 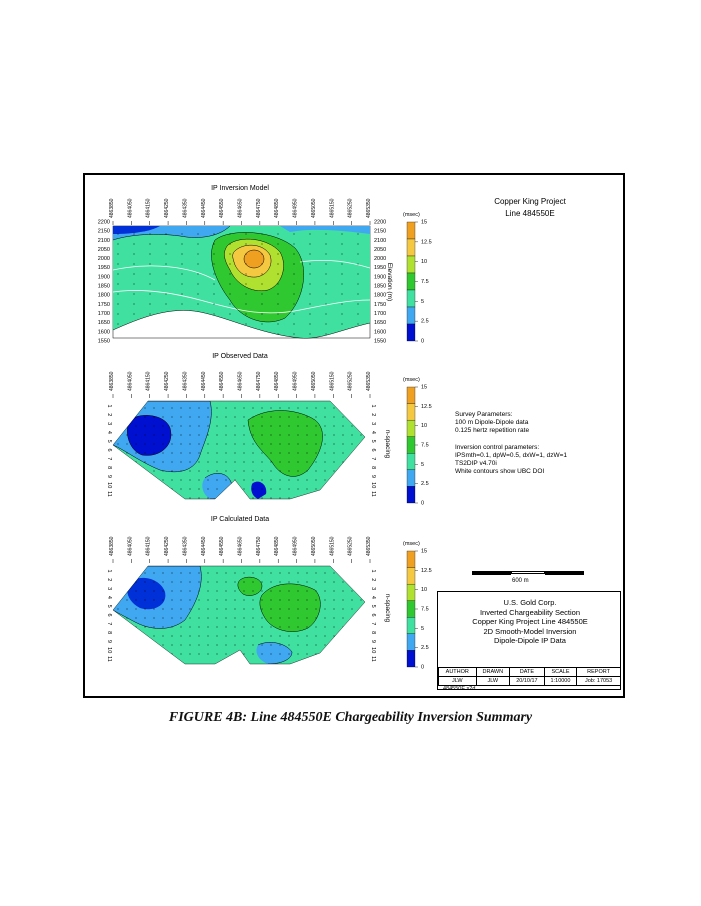 What do you see at coordinates (422, 465) in the screenshot?
I see `colorbar-tick-label: 5` at bounding box center [422, 465].